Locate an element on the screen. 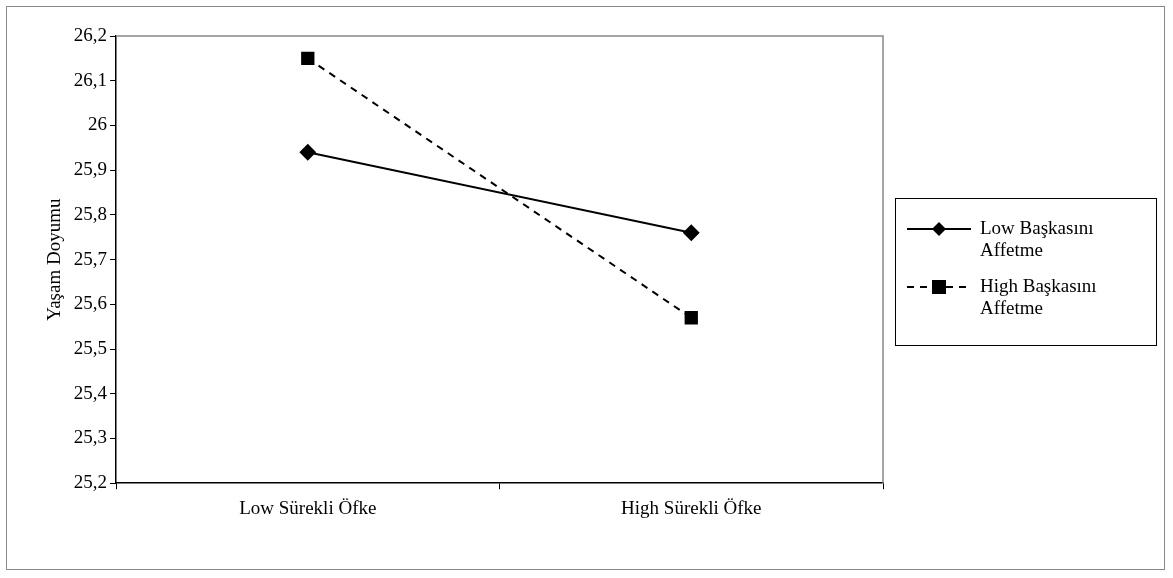  y-tick-label: 25,2 is located at coordinates (90, 482).